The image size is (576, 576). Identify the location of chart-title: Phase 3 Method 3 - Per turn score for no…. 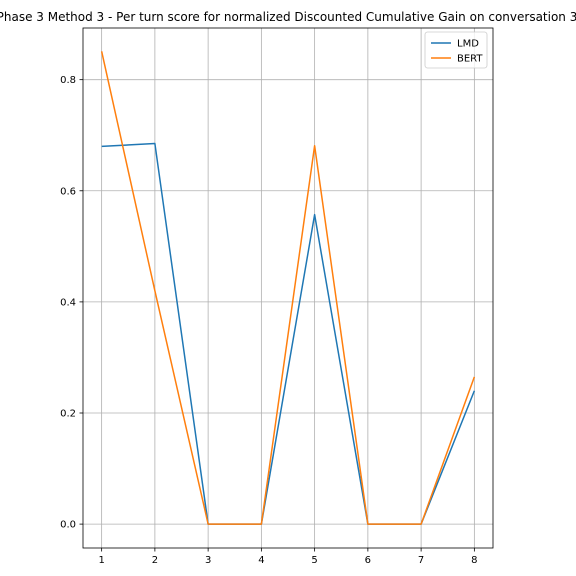
(288, 17).